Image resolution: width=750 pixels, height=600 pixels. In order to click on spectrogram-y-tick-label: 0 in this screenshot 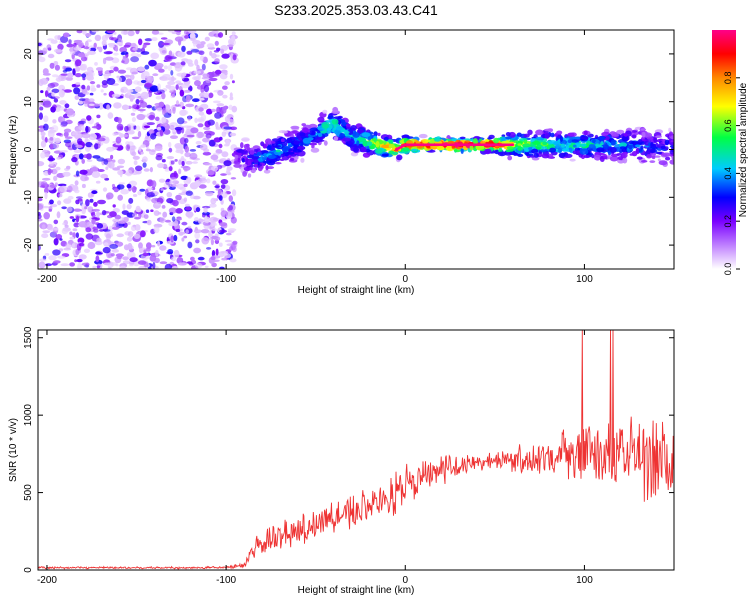, I will do `click(28, 149)`.